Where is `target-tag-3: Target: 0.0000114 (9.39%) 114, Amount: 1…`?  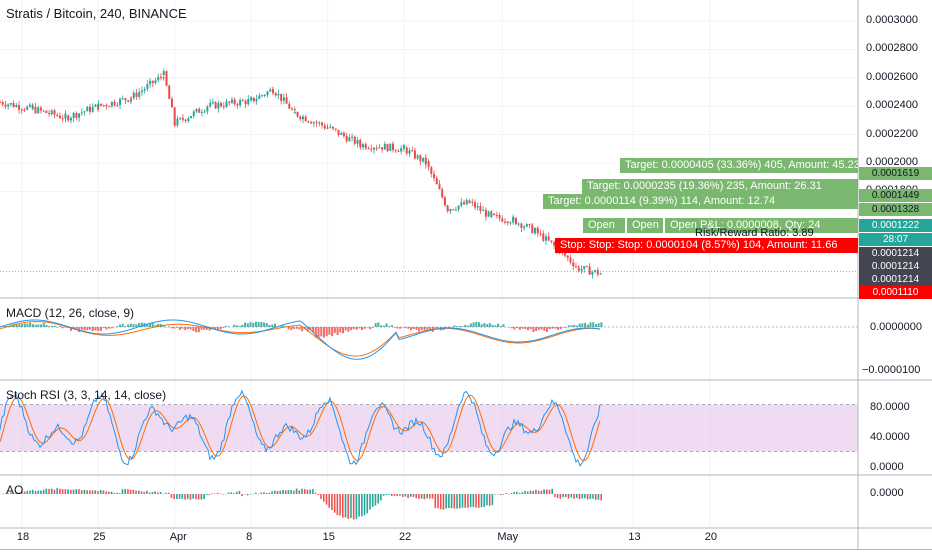
target-tag-3: Target: 0.0000114 (9.39%) 114, Amount: 1… is located at coordinates (700, 201).